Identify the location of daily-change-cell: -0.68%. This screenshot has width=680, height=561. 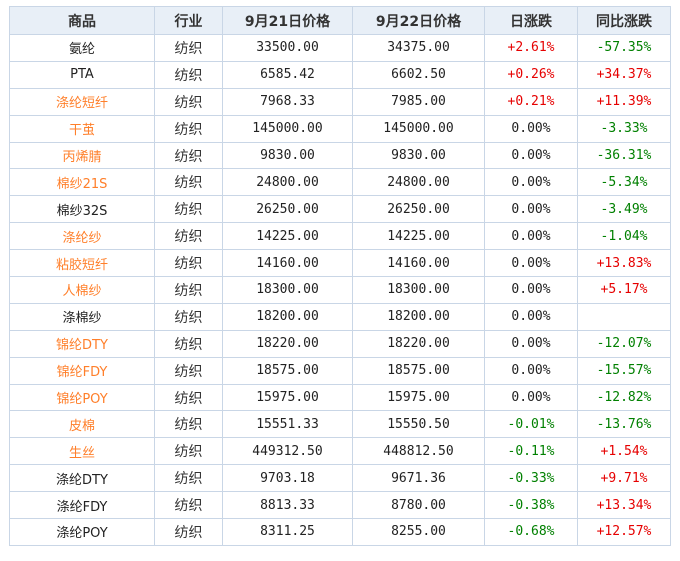
(531, 532).